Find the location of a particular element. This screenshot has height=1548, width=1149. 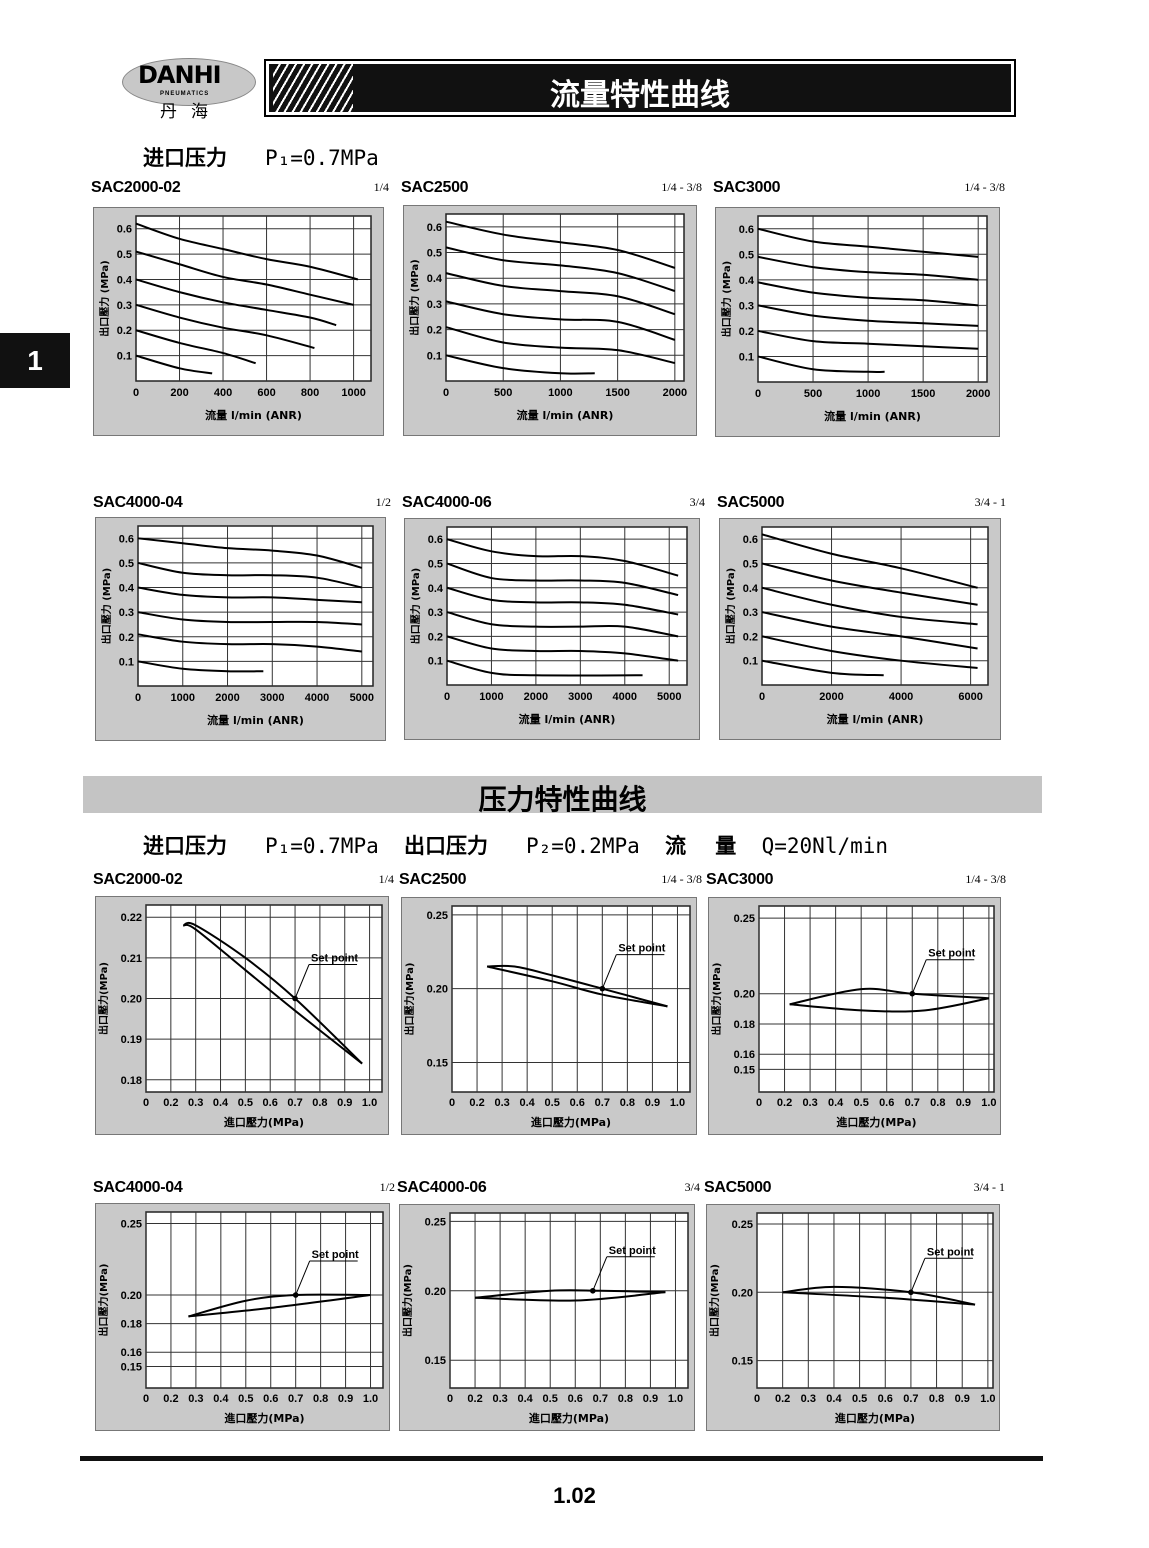

x-tick-label: 0.9 is located at coordinates (344, 1103).